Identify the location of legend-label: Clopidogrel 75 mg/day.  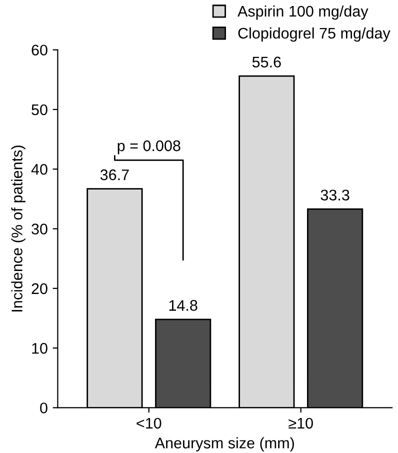
(314, 34).